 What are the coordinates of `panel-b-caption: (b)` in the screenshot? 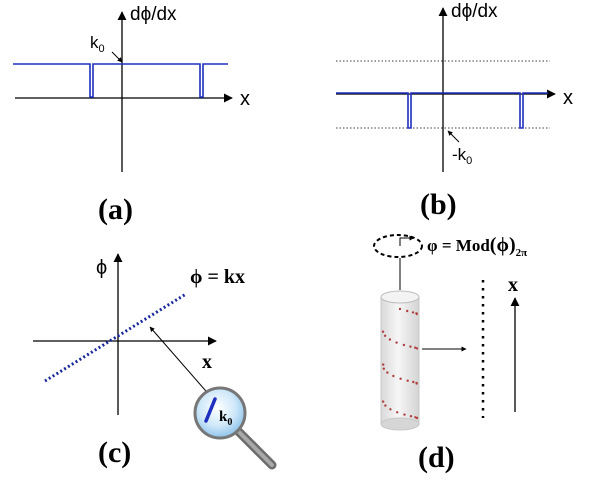 It's located at (438, 204).